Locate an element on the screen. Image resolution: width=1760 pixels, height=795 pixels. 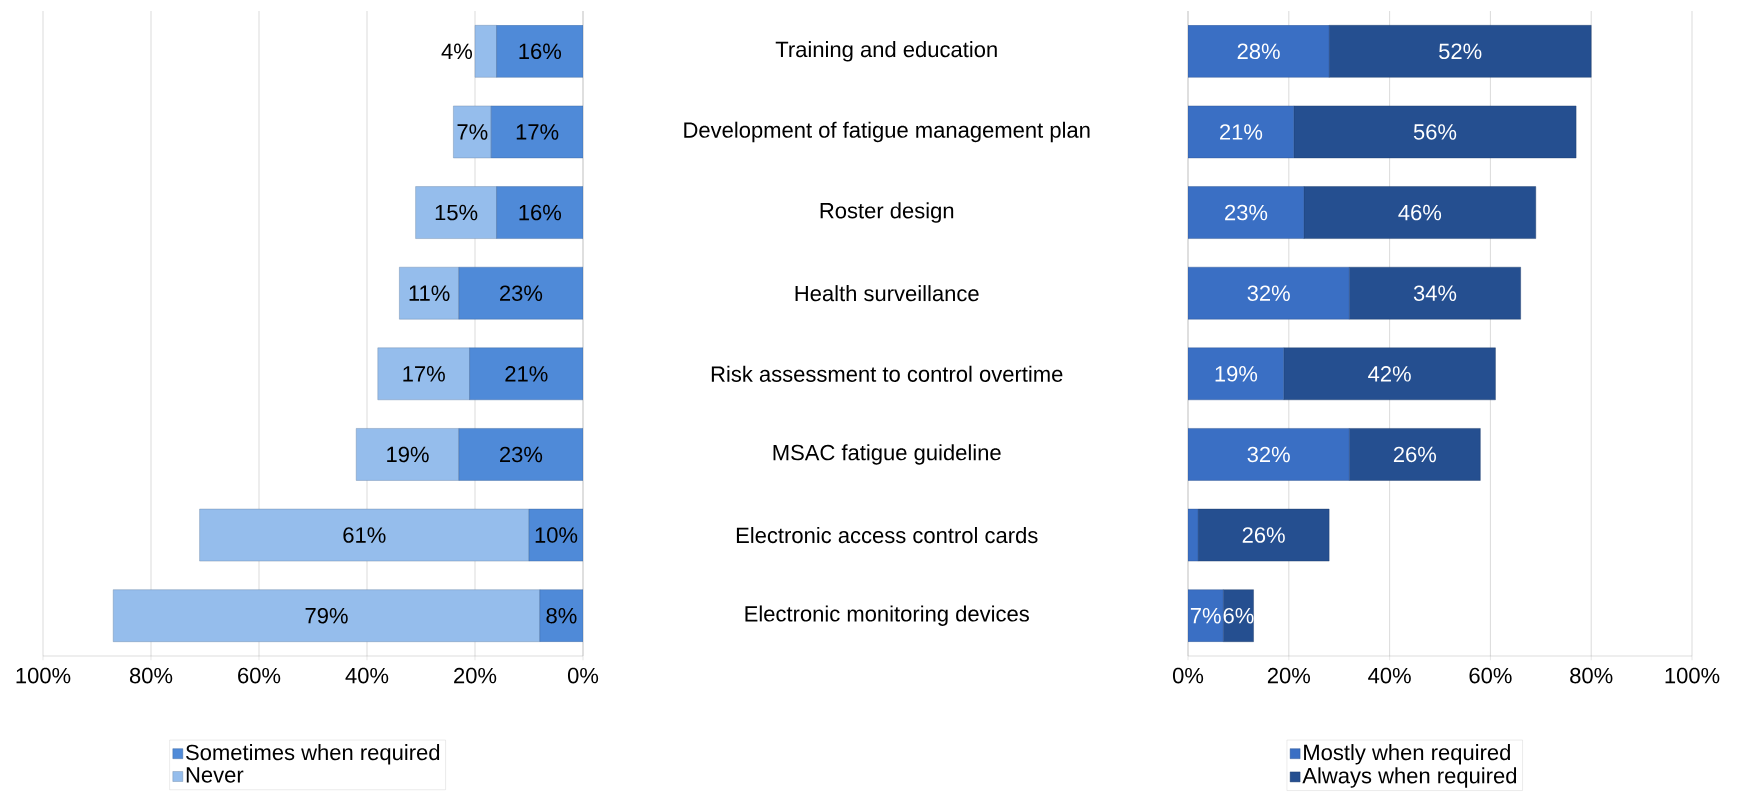
legend-label: Never is located at coordinates (215, 775).